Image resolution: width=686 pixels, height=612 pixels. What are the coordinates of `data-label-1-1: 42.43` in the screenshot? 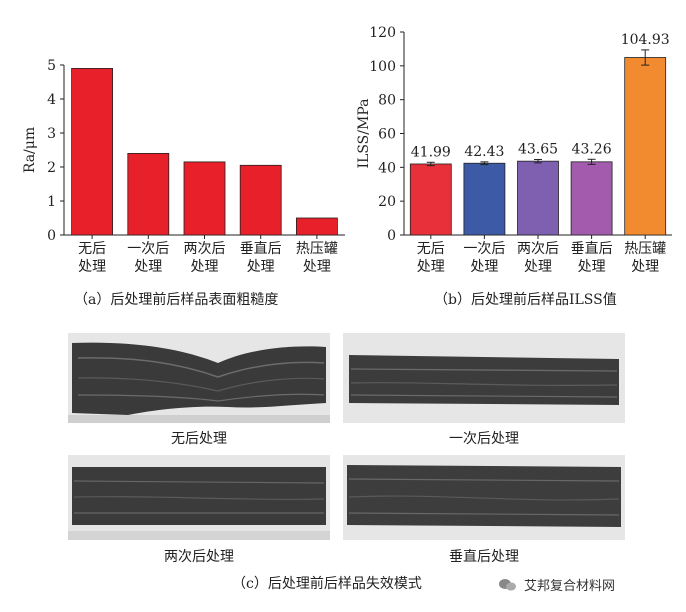 It's located at (484, 152).